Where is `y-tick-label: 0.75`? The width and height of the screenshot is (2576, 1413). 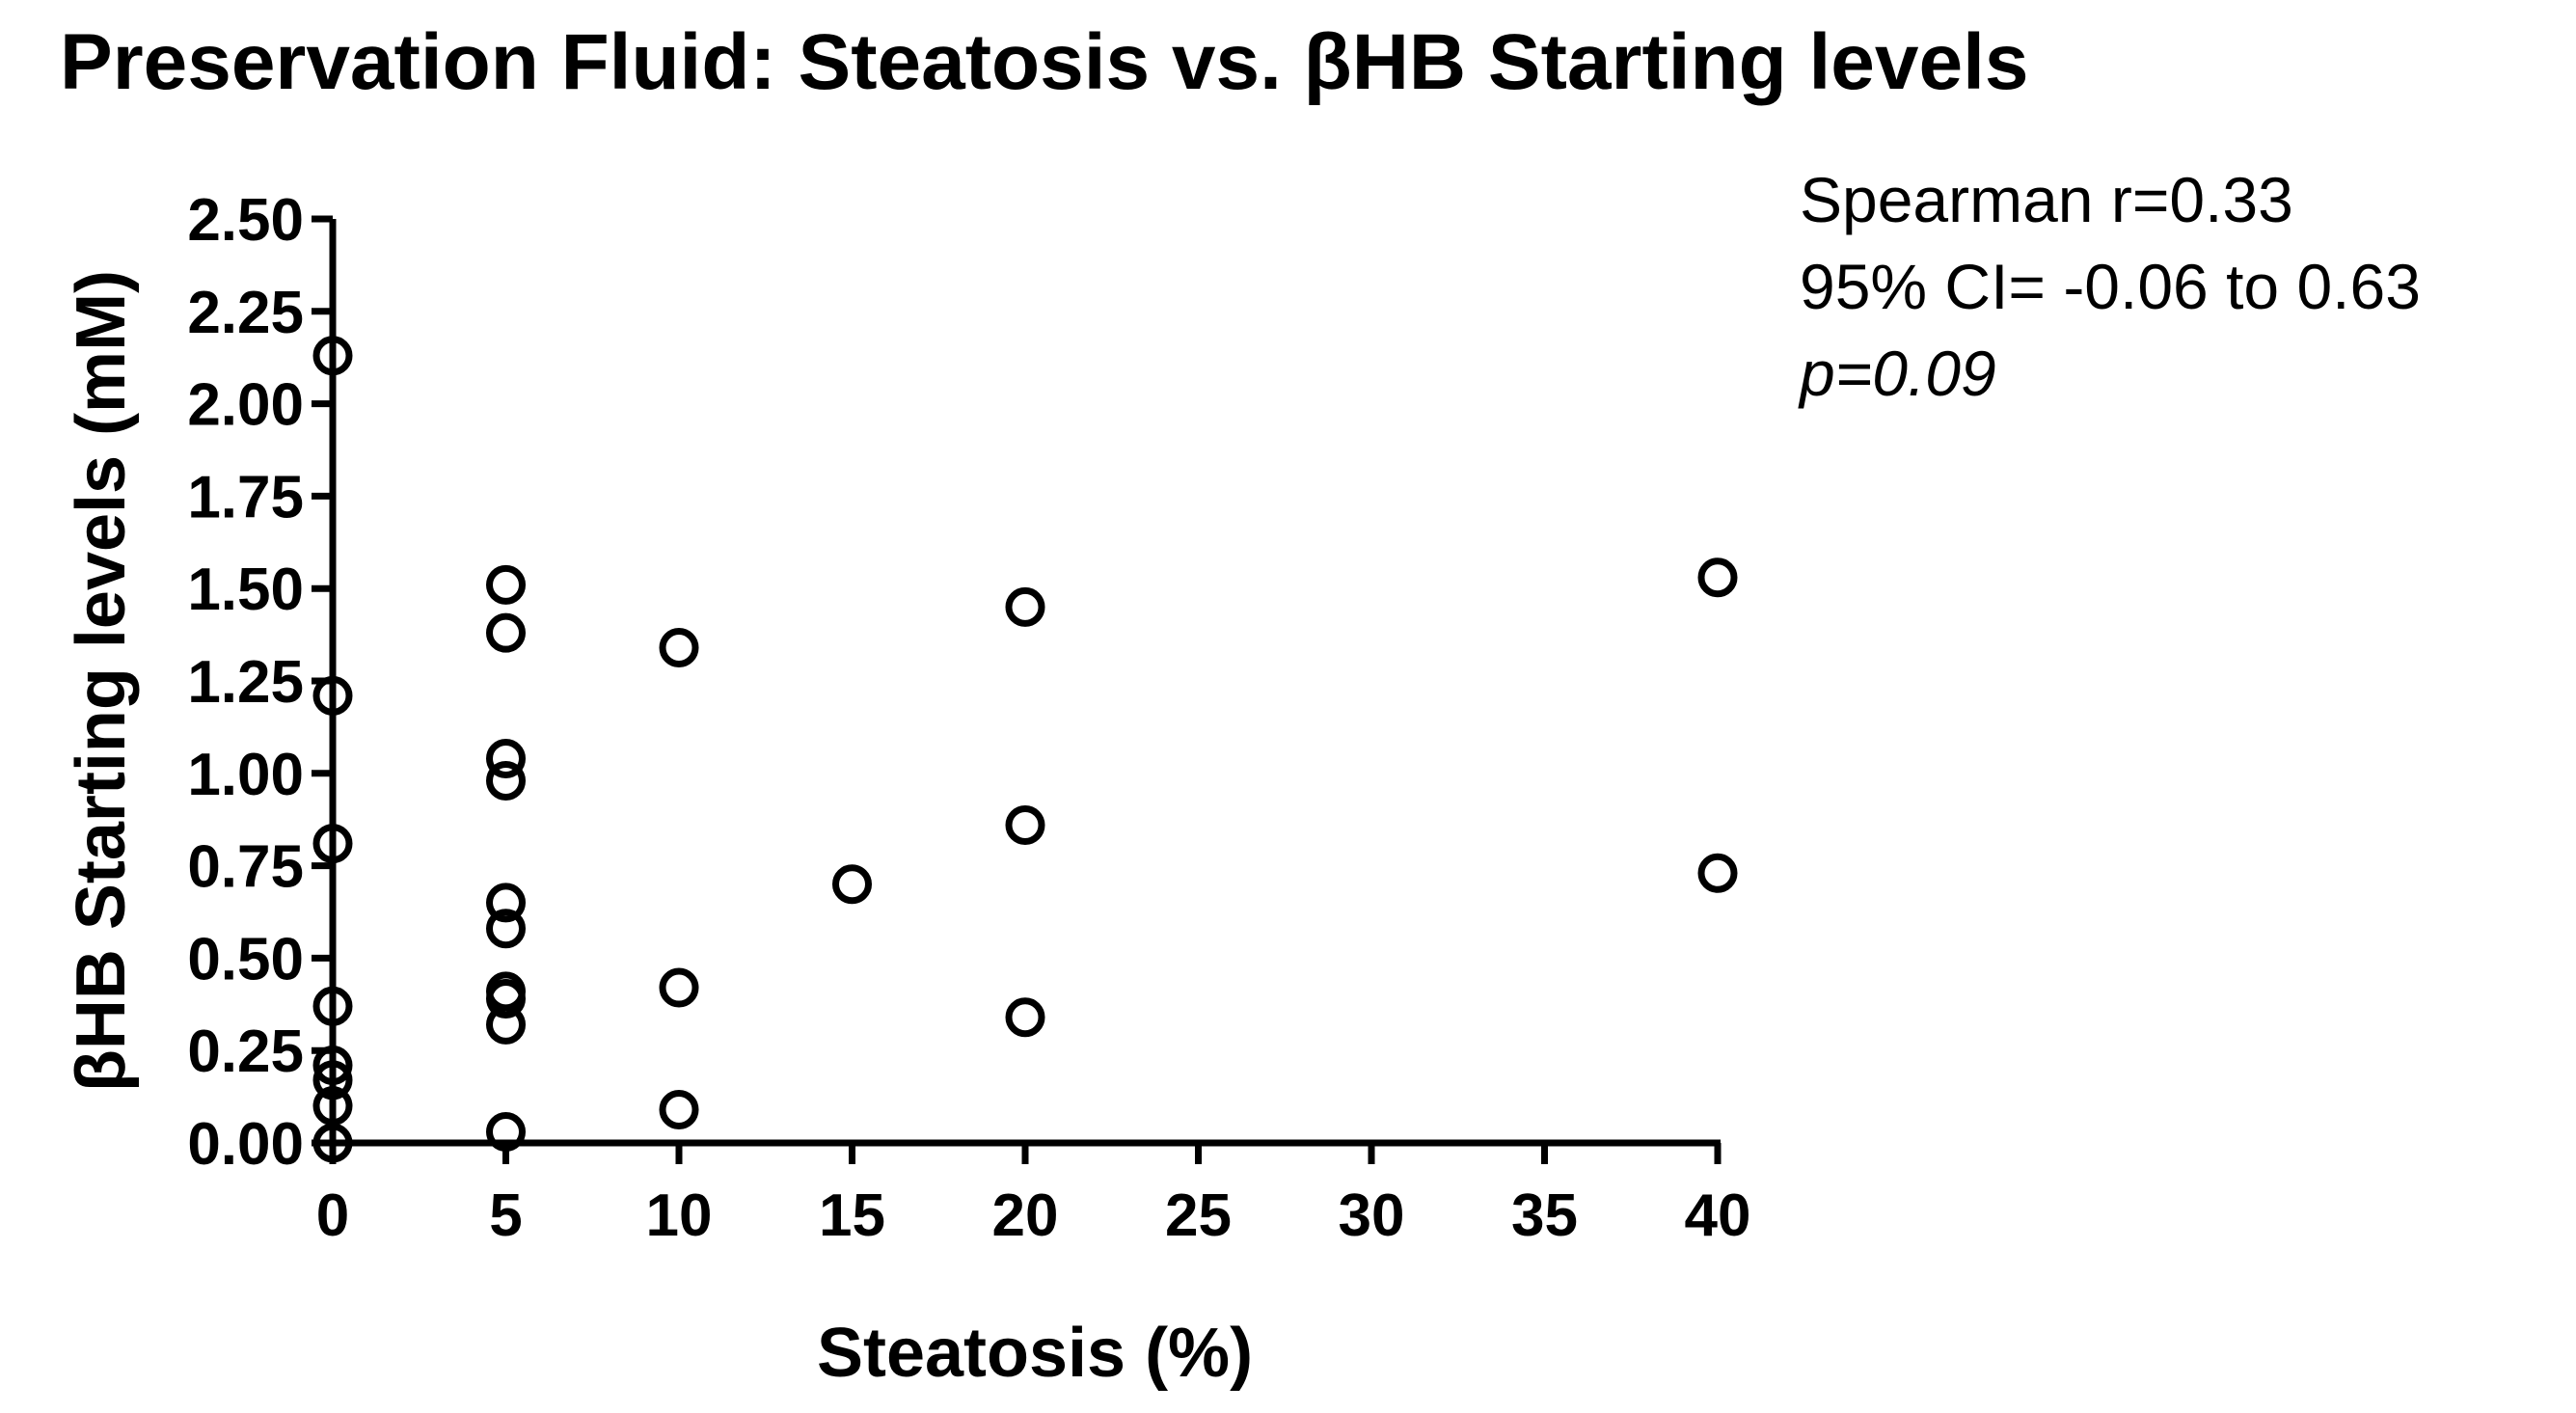 y-tick-label: 0.75 is located at coordinates (245, 867).